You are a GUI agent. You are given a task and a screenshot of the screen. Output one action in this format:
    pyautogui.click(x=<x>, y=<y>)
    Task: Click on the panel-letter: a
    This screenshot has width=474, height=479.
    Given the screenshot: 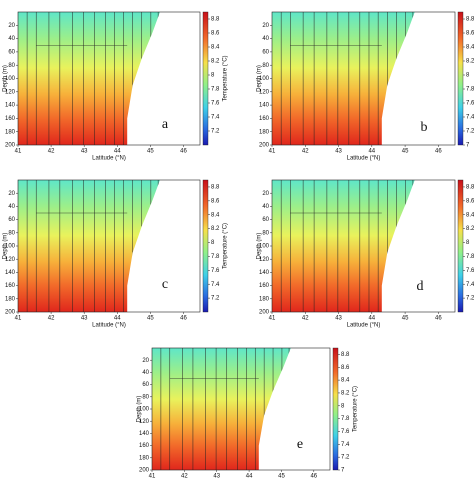 What is the action you would take?
    pyautogui.click(x=165, y=124)
    